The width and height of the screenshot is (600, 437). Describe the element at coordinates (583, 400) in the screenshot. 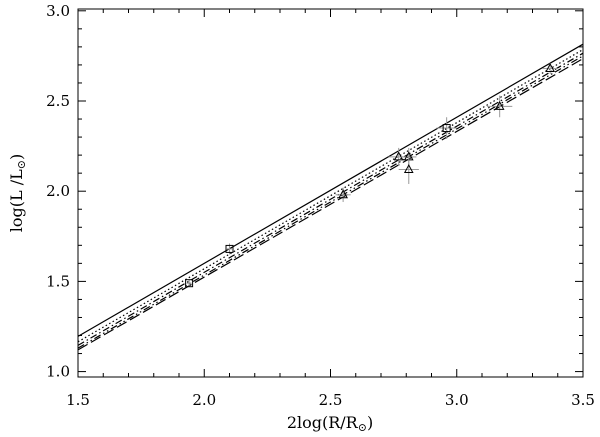

I see `x-tick-label: 3.5` at that location.